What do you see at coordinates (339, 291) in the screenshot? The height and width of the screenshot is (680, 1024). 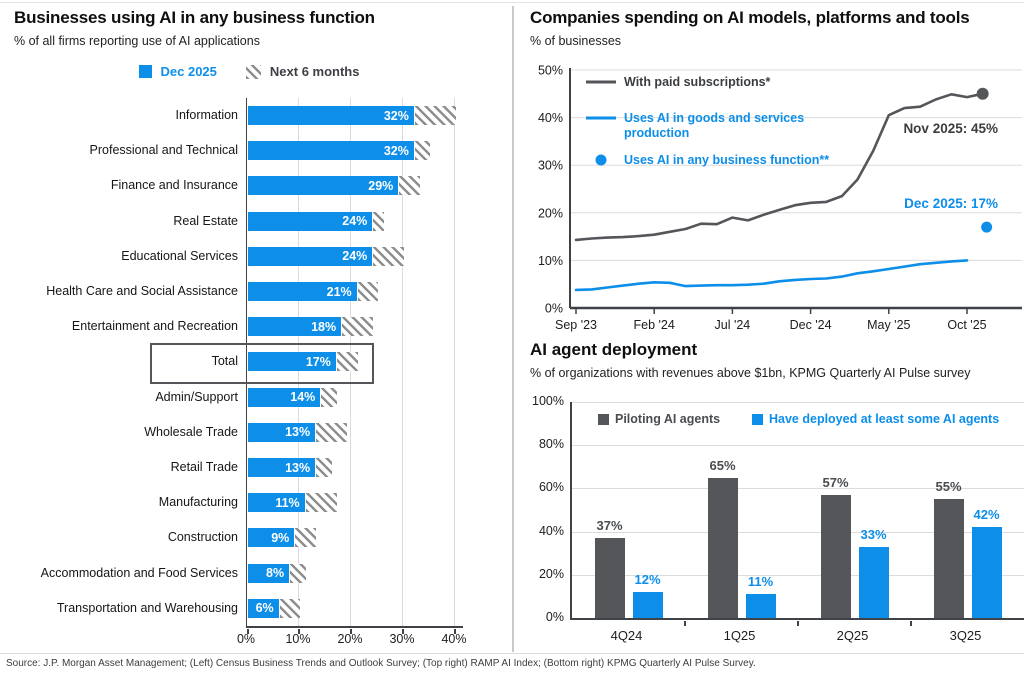 I see `bar-value-label: 21%` at bounding box center [339, 291].